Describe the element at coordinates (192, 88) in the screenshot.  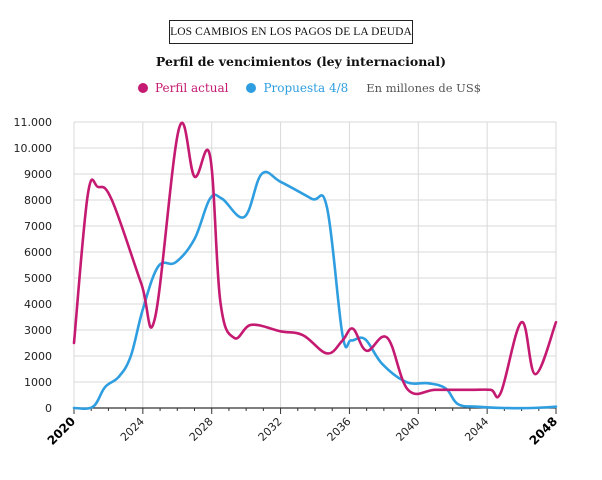
I see `legend-label-perfil-actual: Perfil actual` at that location.